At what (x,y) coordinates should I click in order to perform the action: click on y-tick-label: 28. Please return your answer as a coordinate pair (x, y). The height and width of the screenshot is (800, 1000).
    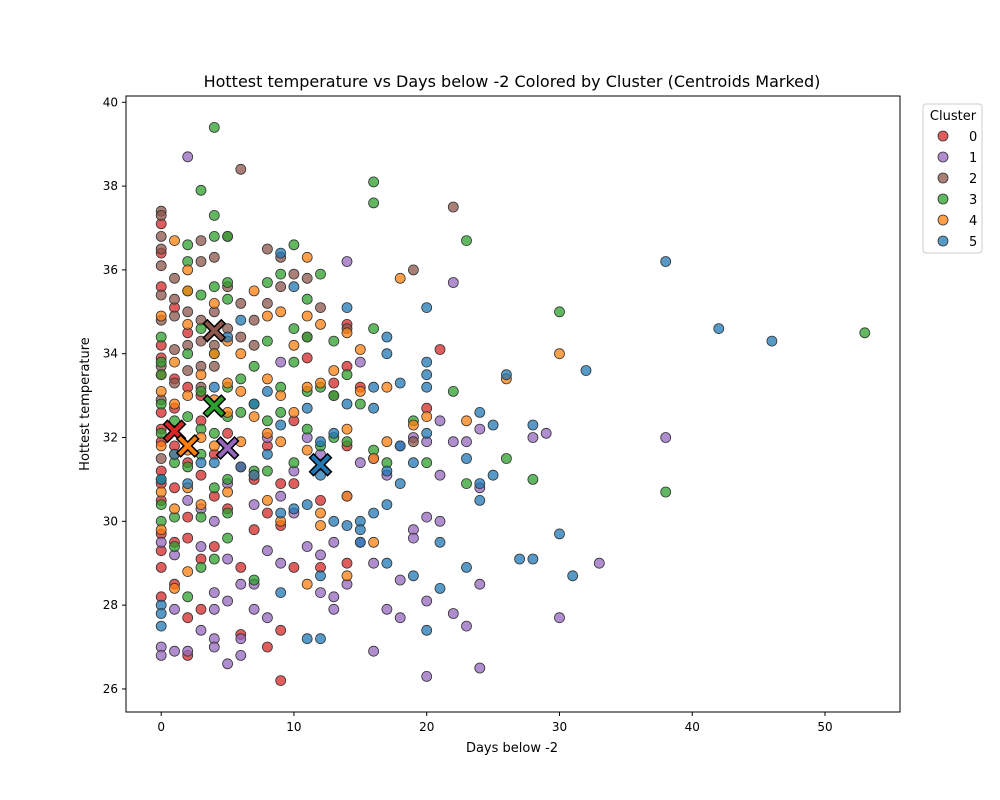
    Looking at the image, I should click on (110, 605).